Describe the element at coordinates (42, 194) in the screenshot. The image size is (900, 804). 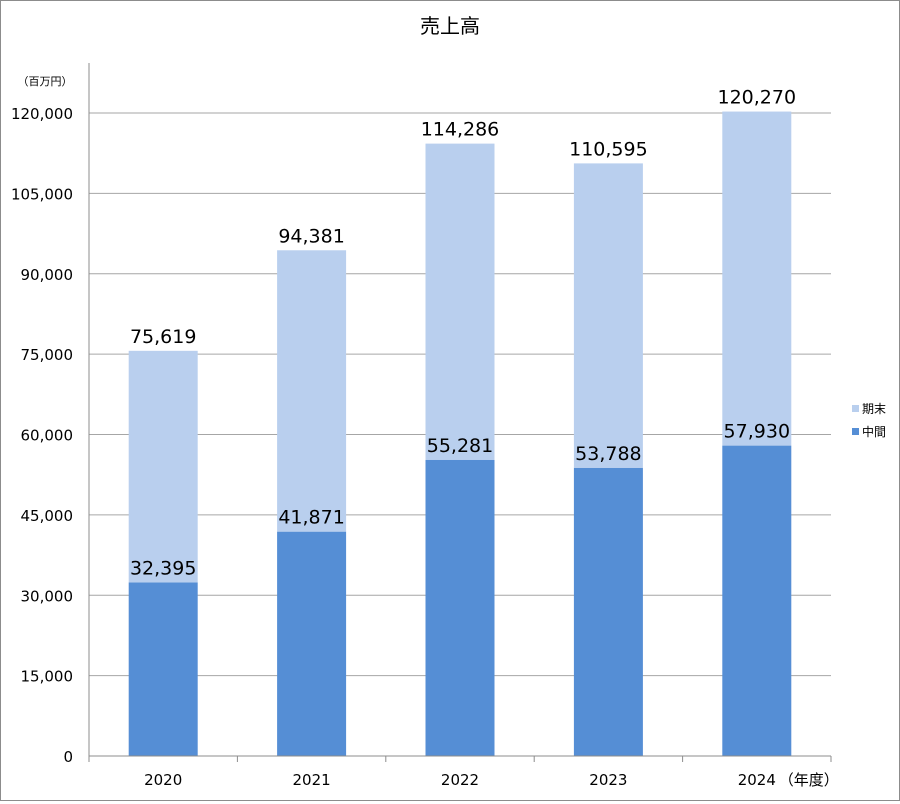
I see `y-tick-label: 105,000` at that location.